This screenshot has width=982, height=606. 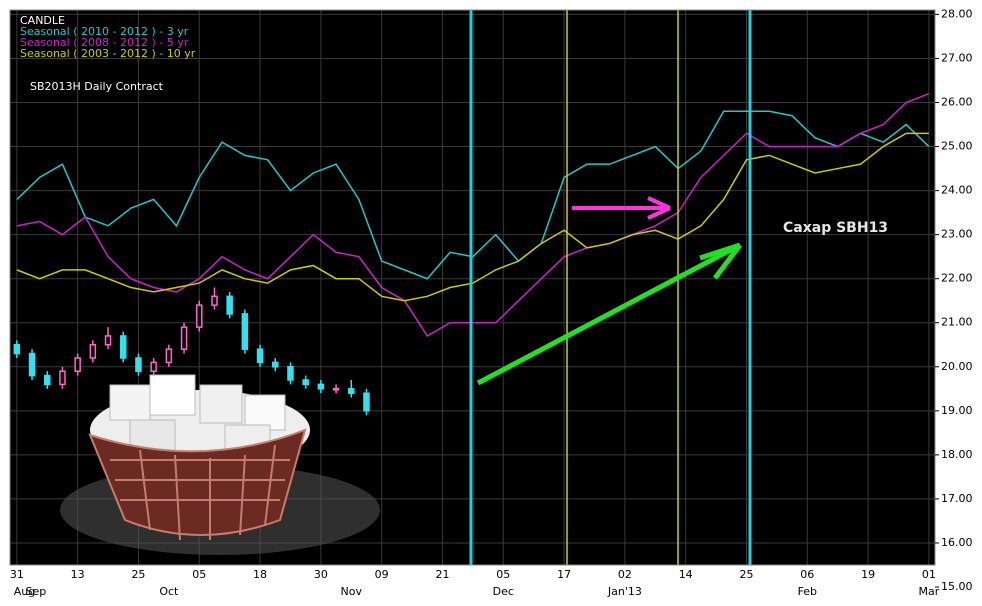 What do you see at coordinates (929, 591) in the screenshot?
I see `x-month-label: Mar` at bounding box center [929, 591].